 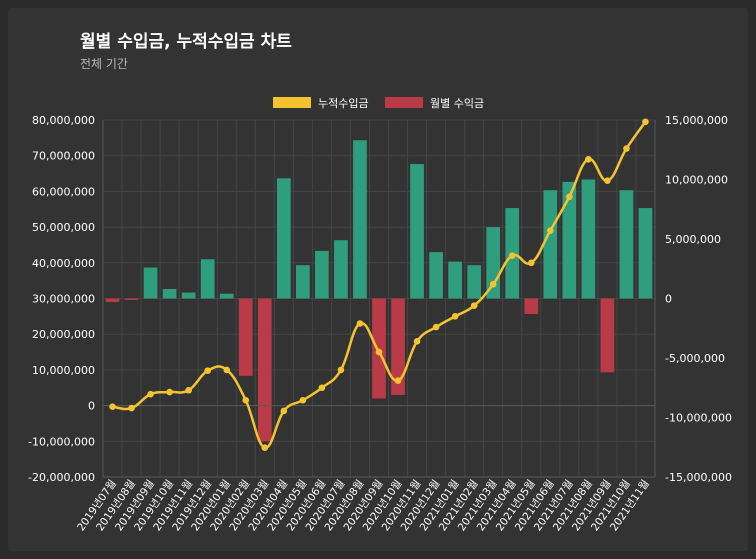 What do you see at coordinates (343, 103) in the screenshot?
I see `legend-label-cumulative: 누적수입금` at bounding box center [343, 103].